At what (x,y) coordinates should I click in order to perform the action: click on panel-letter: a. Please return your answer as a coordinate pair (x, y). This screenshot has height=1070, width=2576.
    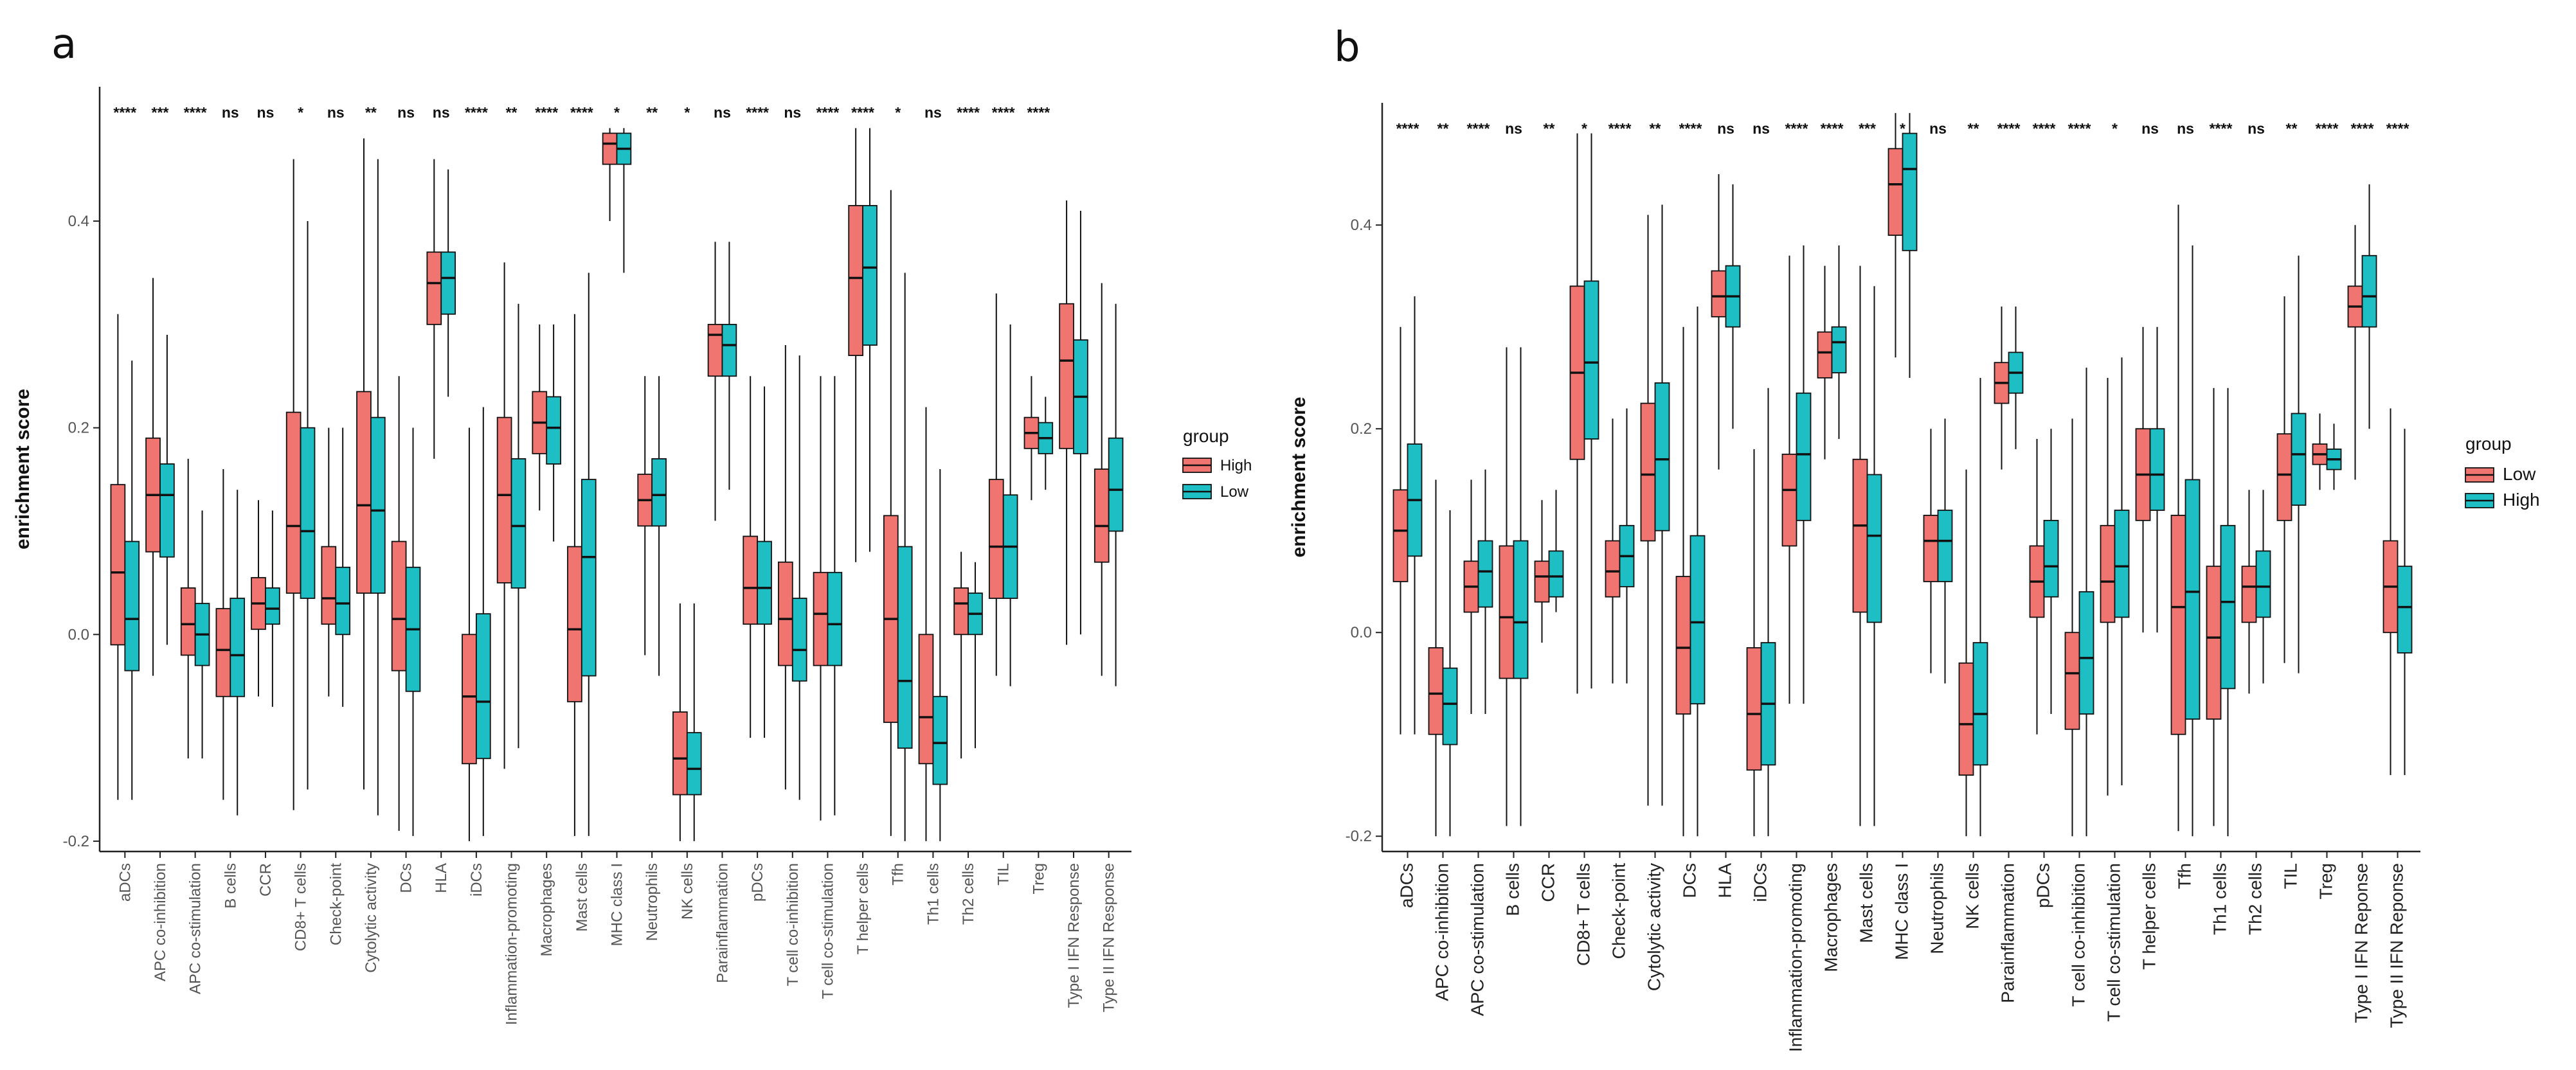
    Looking at the image, I should click on (64, 44).